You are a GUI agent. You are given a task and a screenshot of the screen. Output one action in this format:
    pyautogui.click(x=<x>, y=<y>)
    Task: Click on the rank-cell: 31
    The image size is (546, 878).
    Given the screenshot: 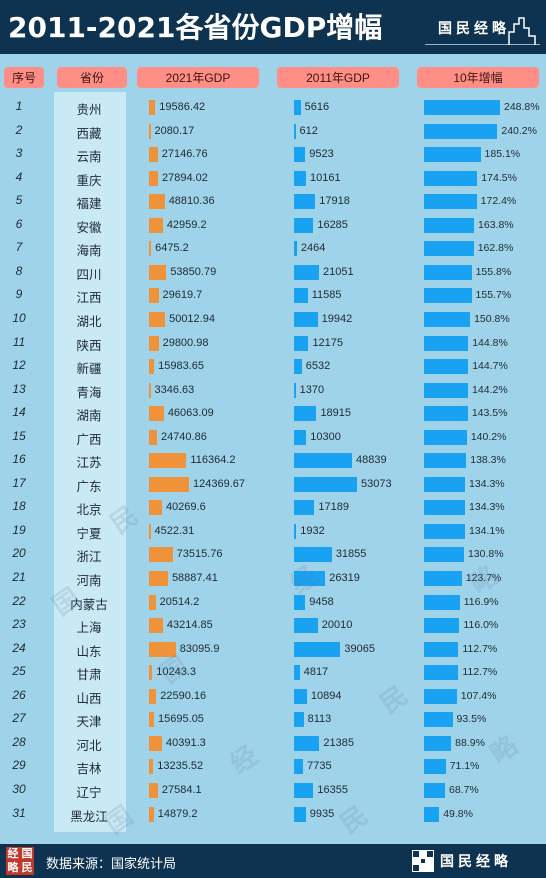 What is the action you would take?
    pyautogui.click(x=19, y=812)
    